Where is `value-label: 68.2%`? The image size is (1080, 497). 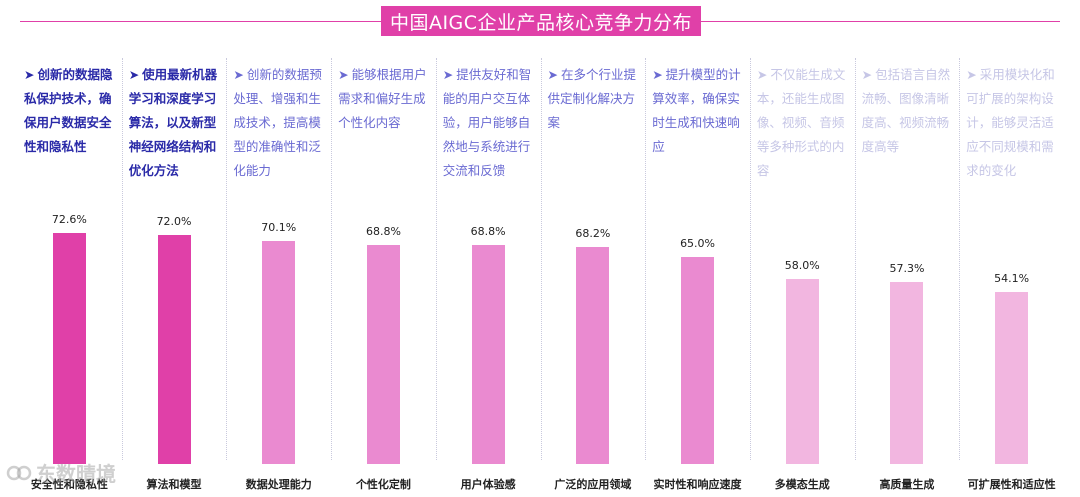 value-label: 68.2% is located at coordinates (593, 233).